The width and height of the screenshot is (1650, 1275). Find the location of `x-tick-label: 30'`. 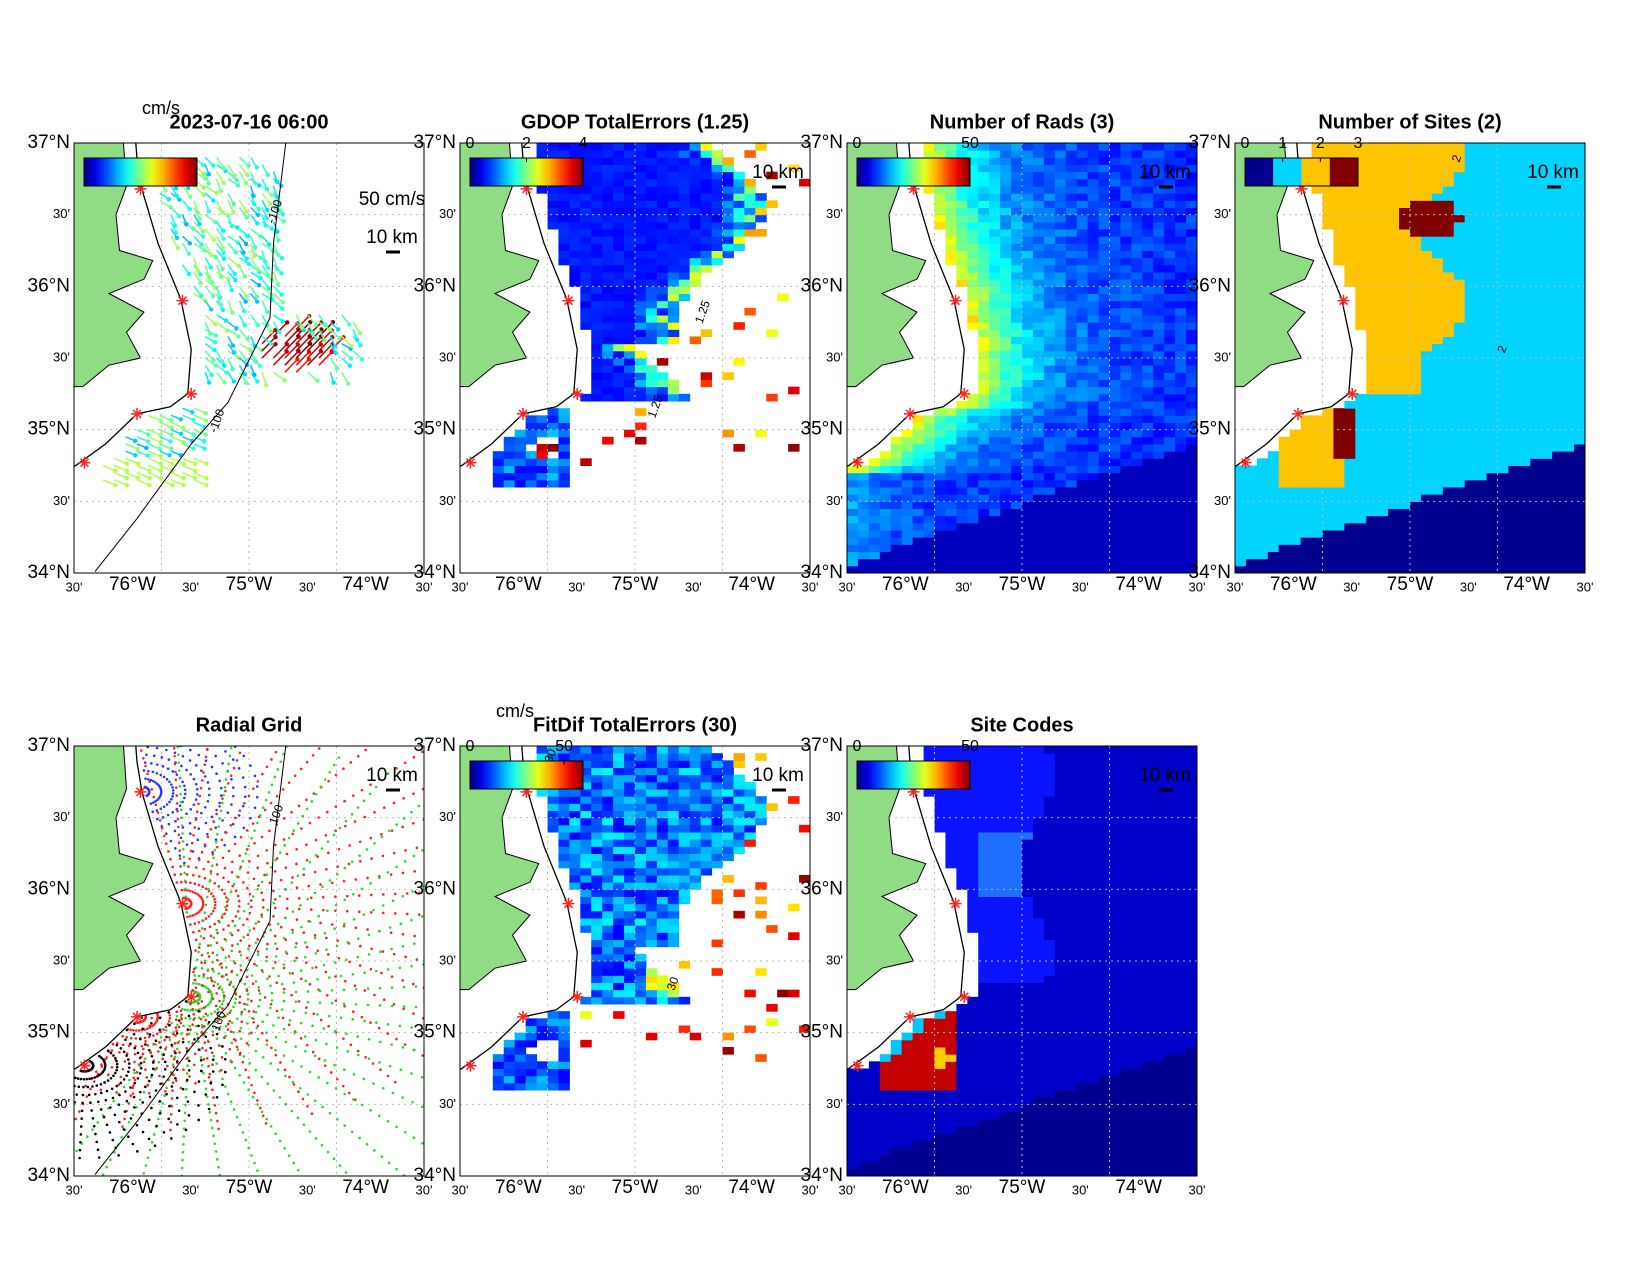

x-tick-label: 30' is located at coordinates (1235, 586).